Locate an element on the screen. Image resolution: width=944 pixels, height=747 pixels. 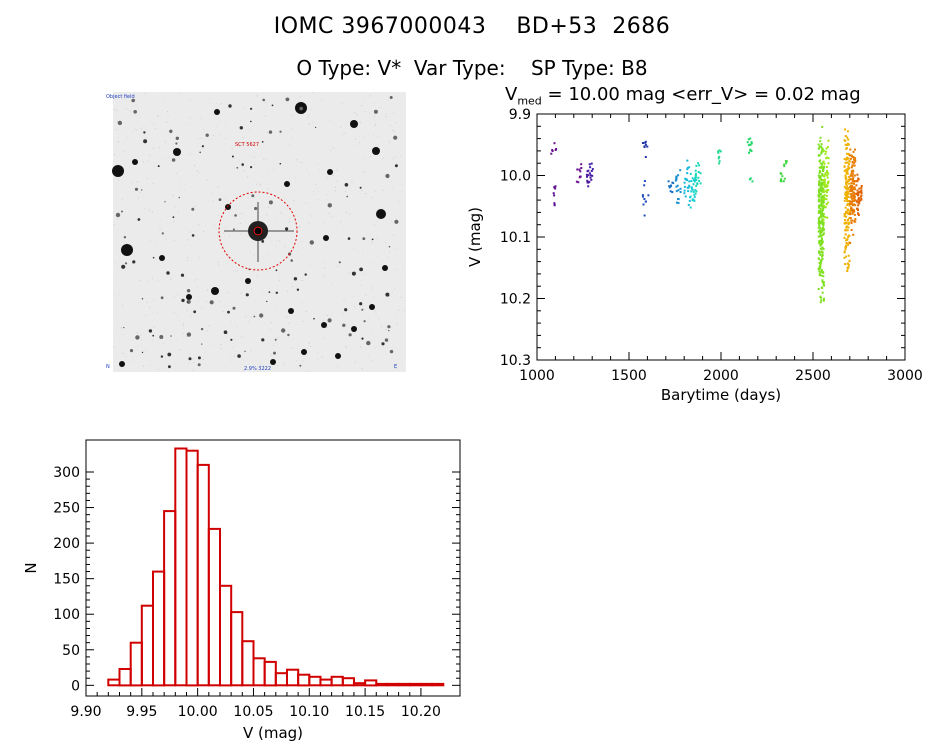
sky-noise is located at coordinates (259, 232).